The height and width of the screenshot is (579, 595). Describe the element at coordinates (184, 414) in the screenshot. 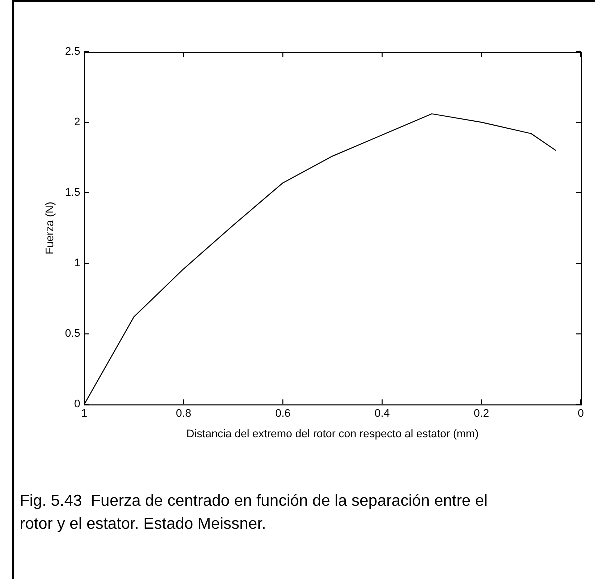

I see `x-tick-label: 0.8` at that location.